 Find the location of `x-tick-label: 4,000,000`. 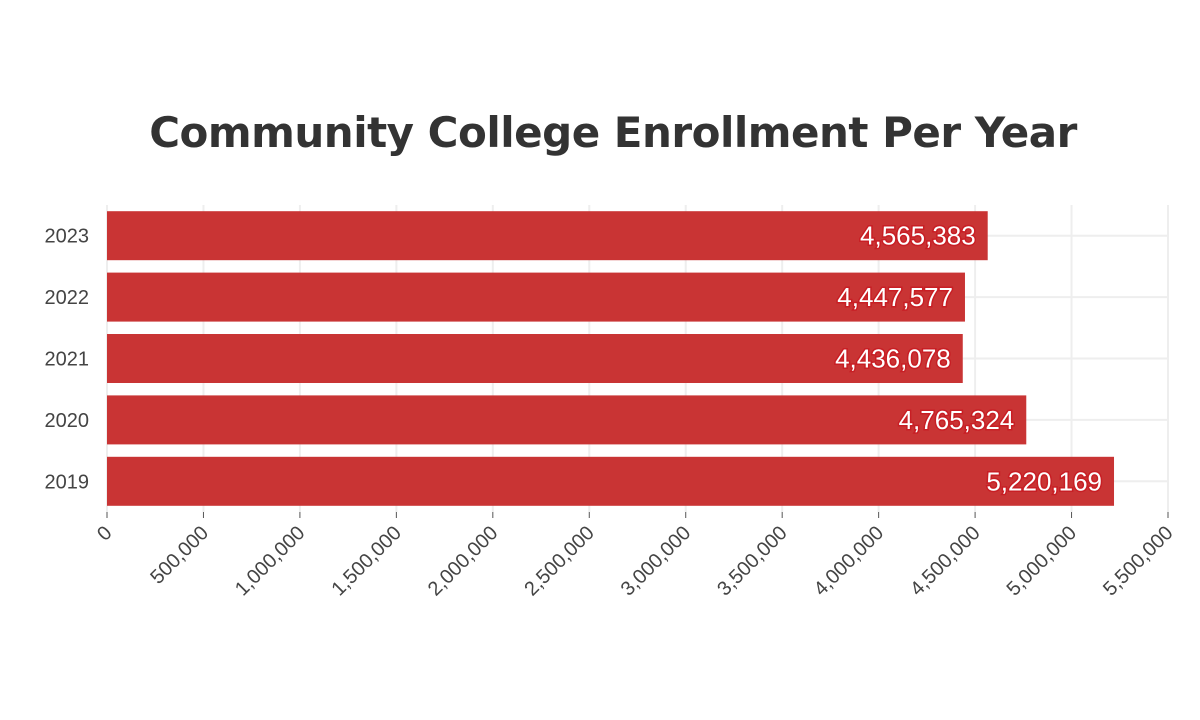

x-tick-label: 4,000,000 is located at coordinates (849, 561).